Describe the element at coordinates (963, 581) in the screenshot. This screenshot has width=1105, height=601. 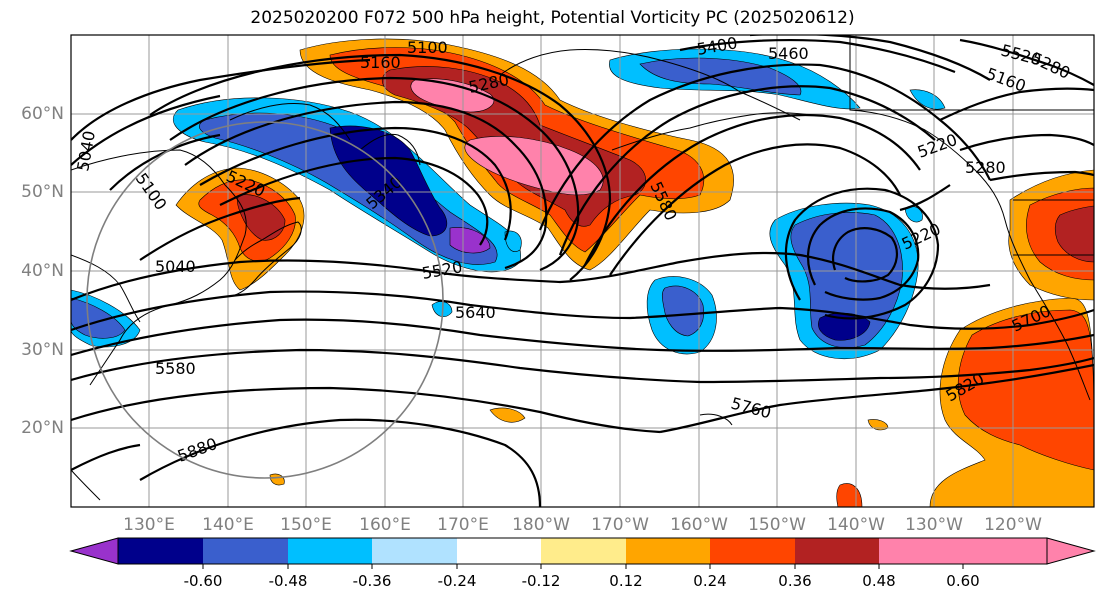
I see `colorbar-tick-label: 0.60` at that location.